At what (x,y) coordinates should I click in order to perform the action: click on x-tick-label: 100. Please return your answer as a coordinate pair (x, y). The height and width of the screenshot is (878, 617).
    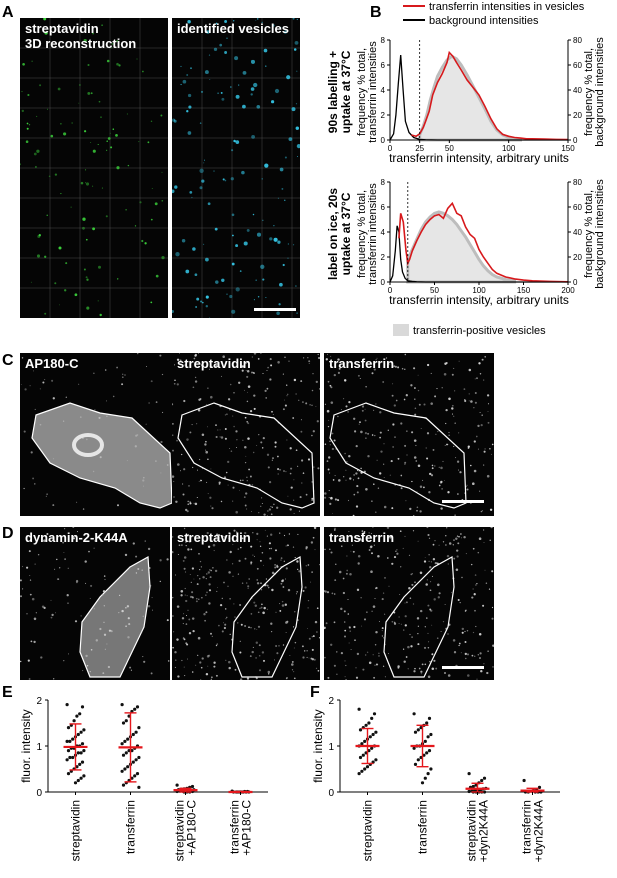
    Looking at the image, I should click on (479, 290).